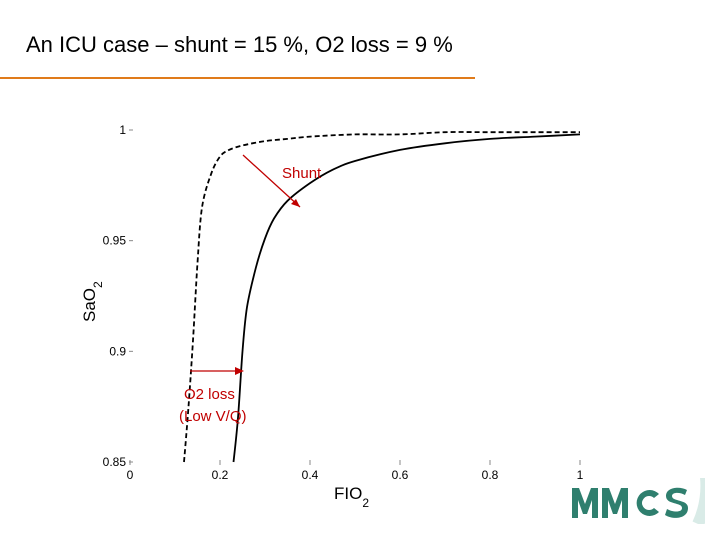 The height and width of the screenshot is (540, 720). What do you see at coordinates (302, 173) in the screenshot?
I see `shunt-label: Shunt` at bounding box center [302, 173].